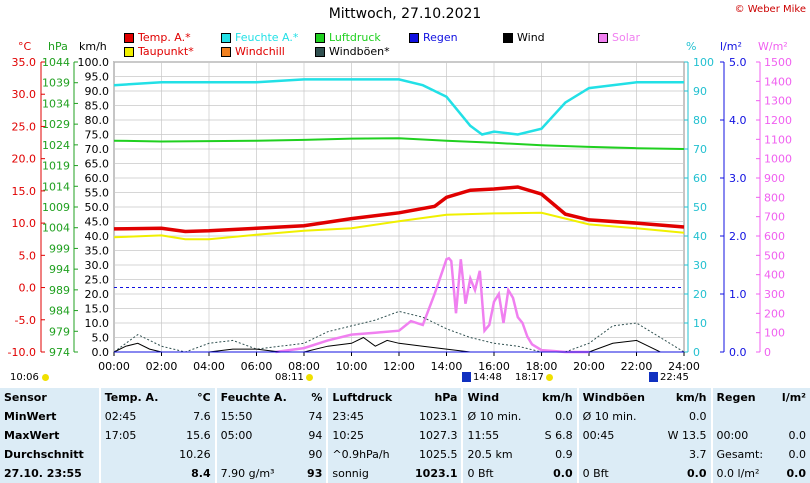 Image resolution: width=810 pixels, height=483 pixels. Describe the element at coordinates (405, 14) in the screenshot. I see `chart-title: Mittwoch, 27.10.2021` at that location.